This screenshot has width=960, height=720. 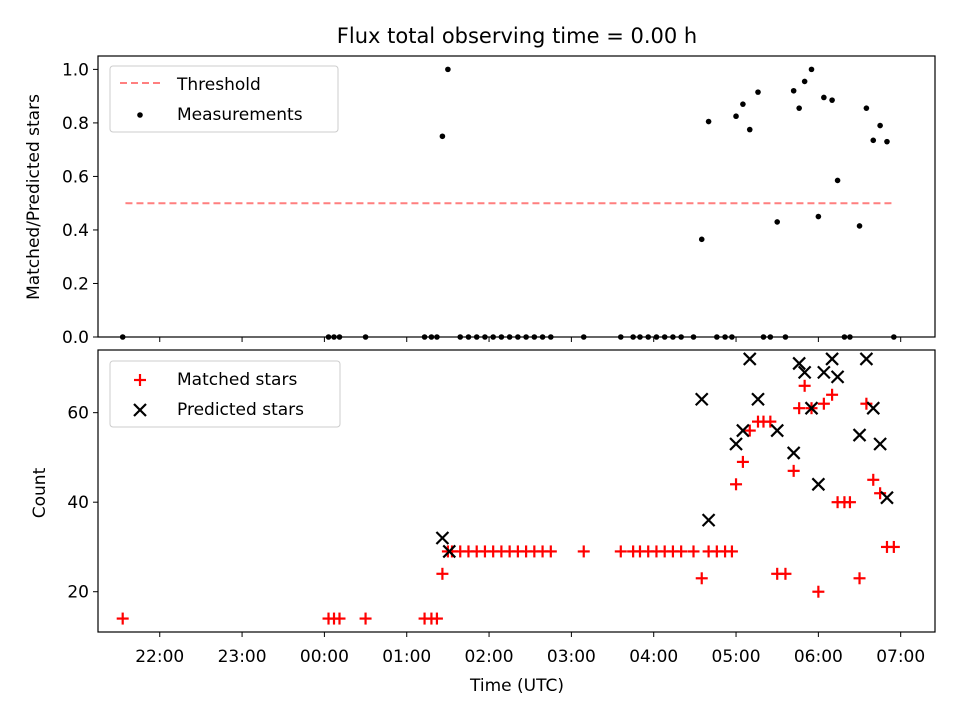 What do you see at coordinates (517, 36) in the screenshot?
I see `chart-title: Flux total observing time = 0.00 h` at bounding box center [517, 36].